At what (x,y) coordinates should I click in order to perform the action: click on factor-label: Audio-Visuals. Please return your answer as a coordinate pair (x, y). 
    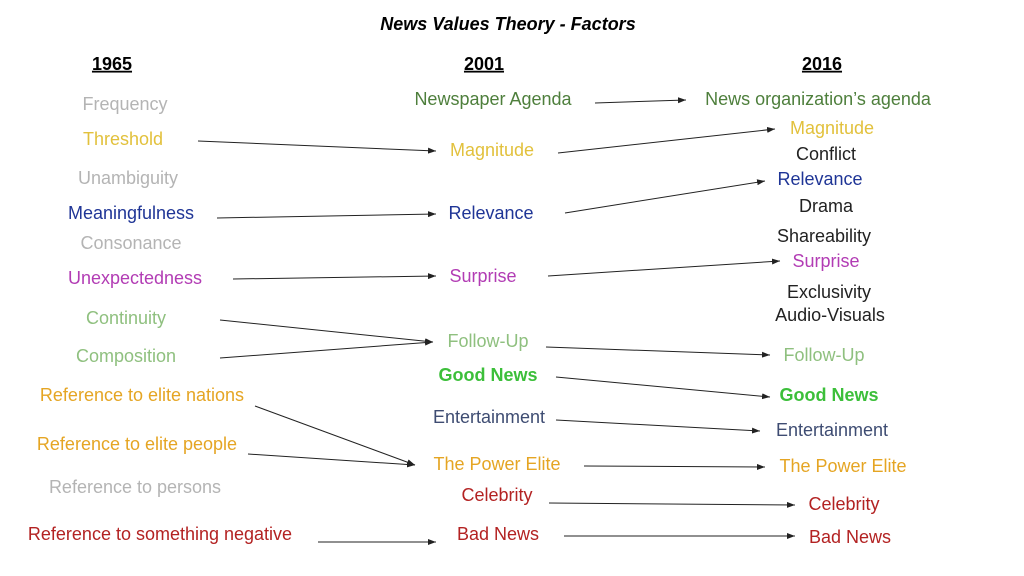
    Looking at the image, I should click on (830, 315).